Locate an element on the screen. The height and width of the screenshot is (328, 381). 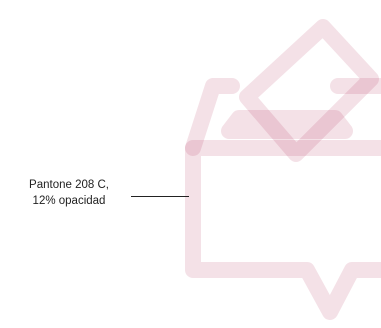
ballot-box-roof is located at coordinates (283, 117).